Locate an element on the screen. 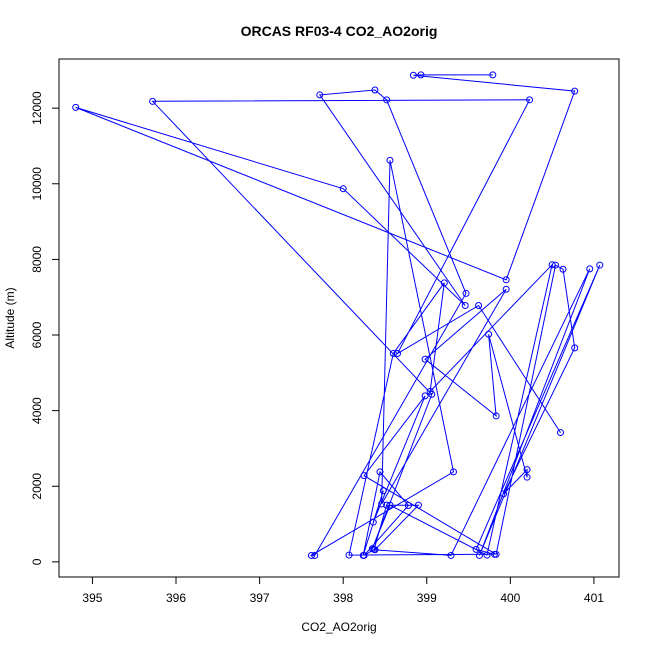  y-axis: 0 2000 4000 6000 8000 10000 12000 is located at coordinates (45, 328).